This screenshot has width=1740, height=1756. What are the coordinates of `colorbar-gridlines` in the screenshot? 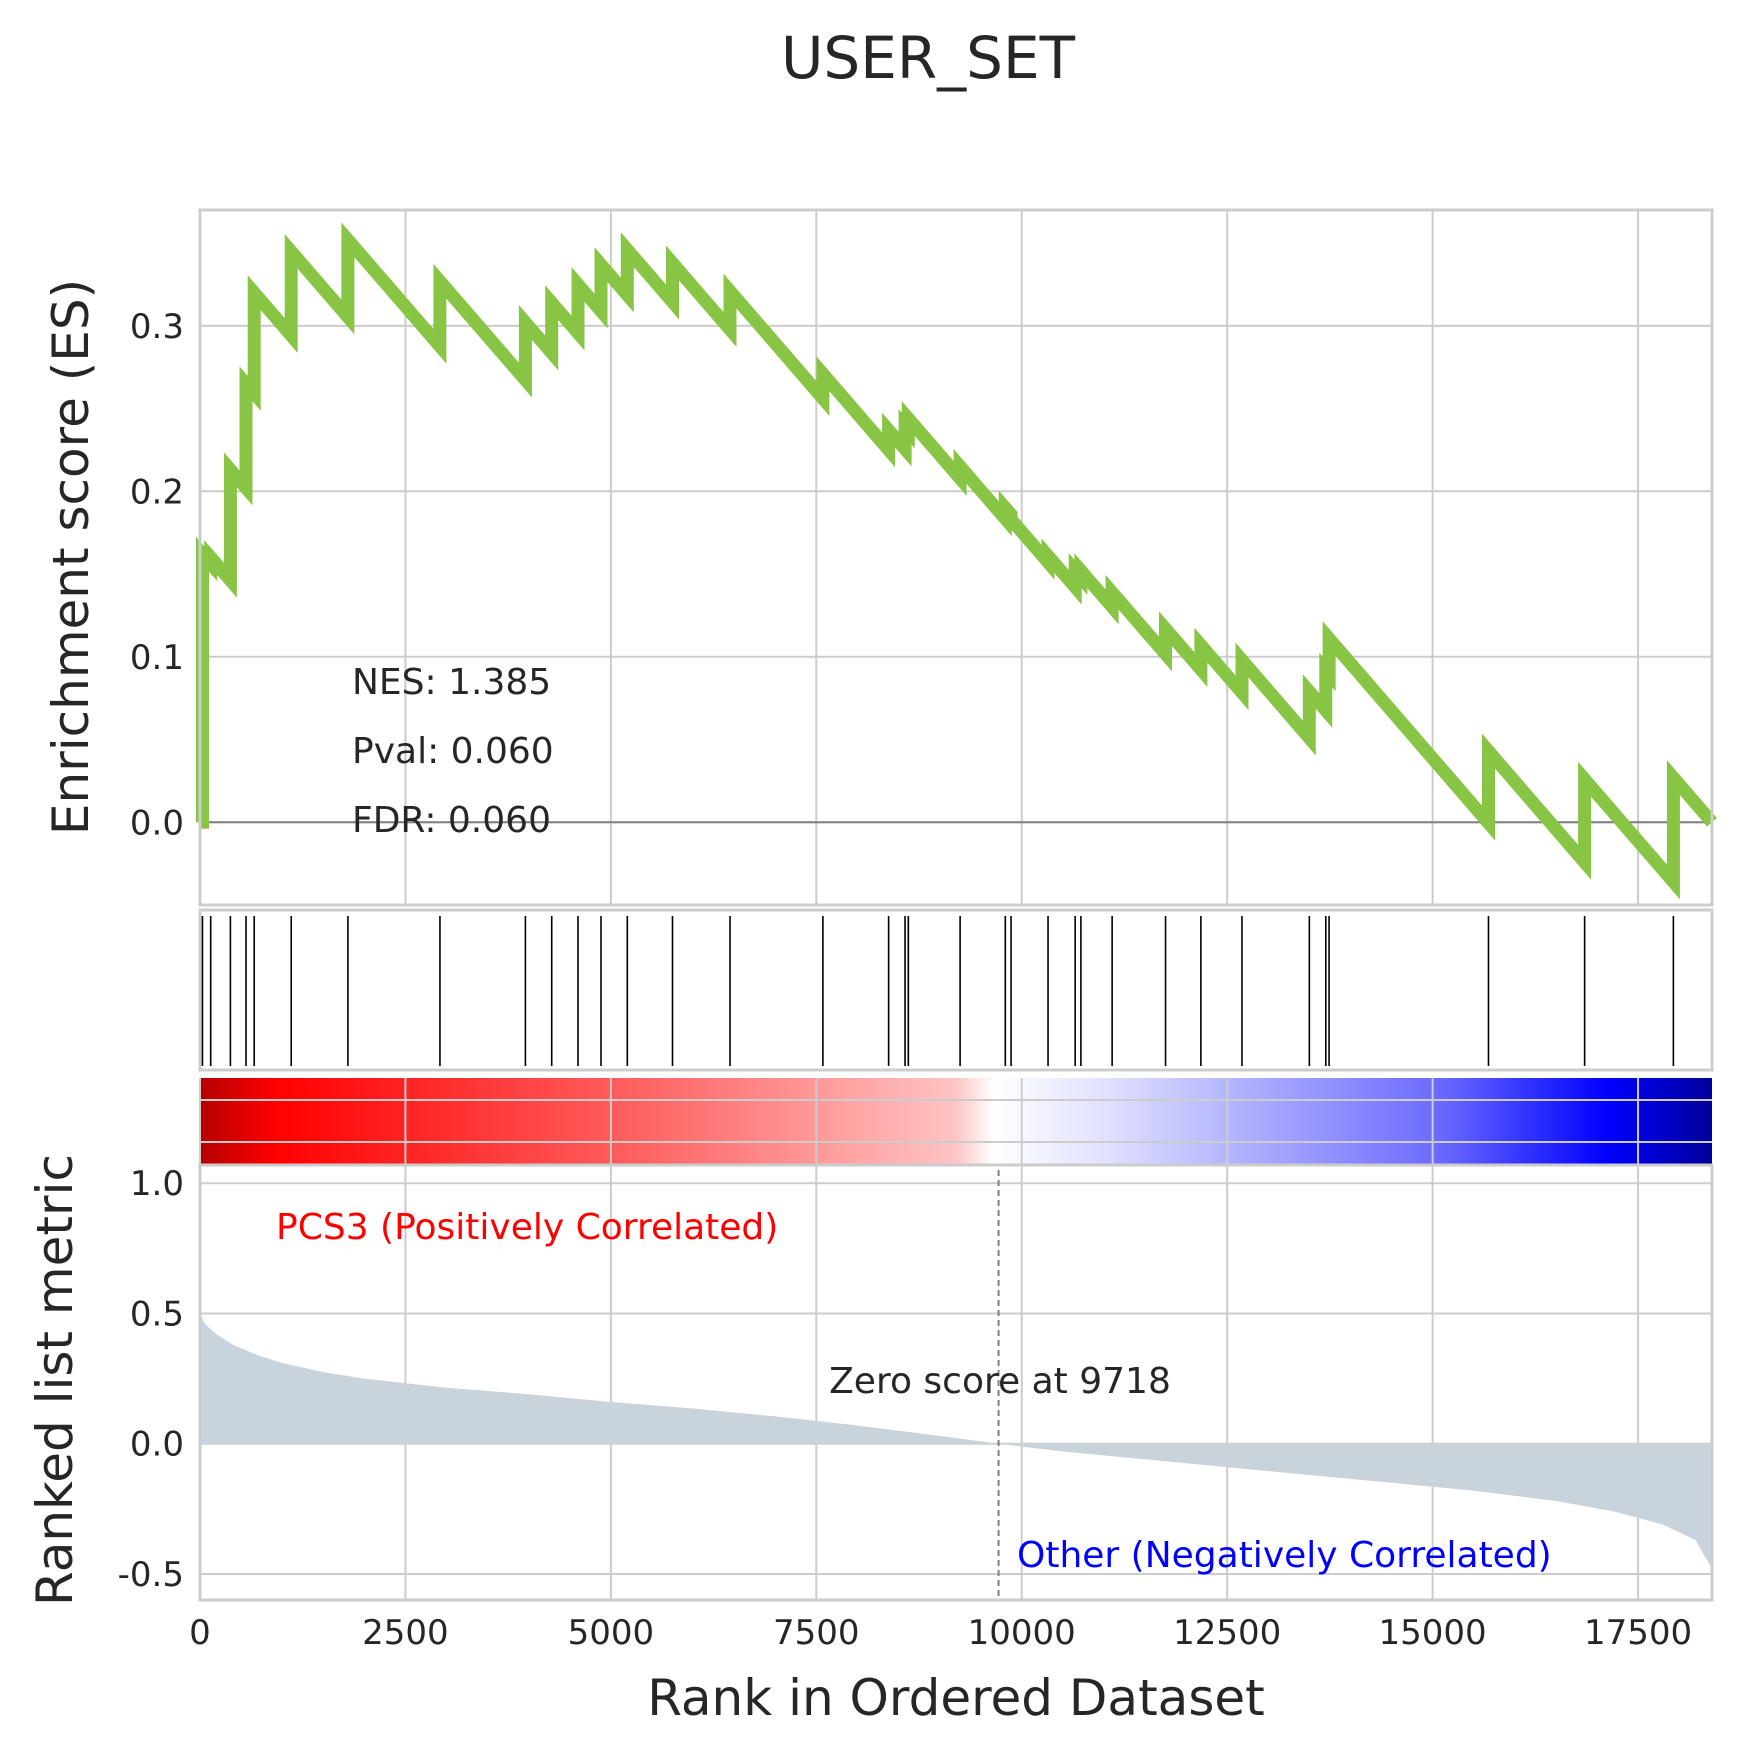 It's located at (955, 1121).